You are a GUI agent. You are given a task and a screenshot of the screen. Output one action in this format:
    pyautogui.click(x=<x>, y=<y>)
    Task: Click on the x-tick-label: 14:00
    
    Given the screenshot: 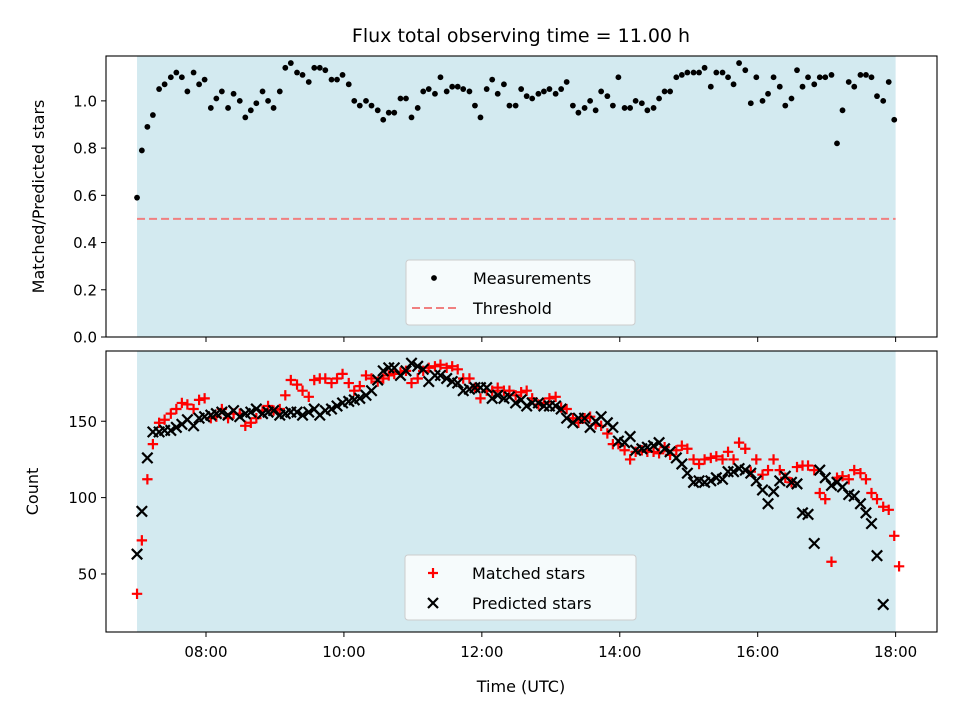 What is the action you would take?
    pyautogui.click(x=619, y=652)
    